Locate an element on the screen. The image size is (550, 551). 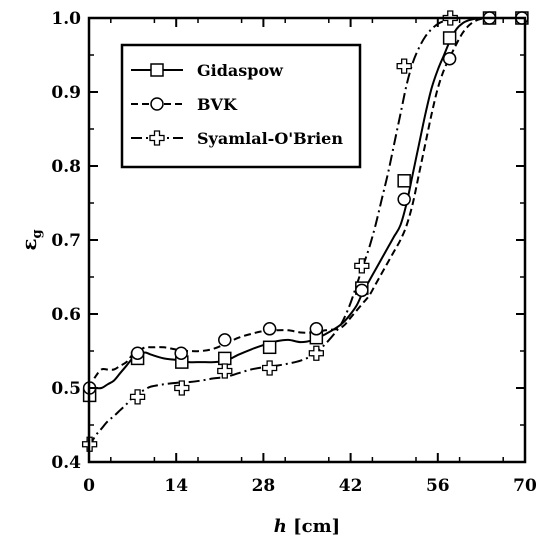
y-tick-label: 0.7 is located at coordinates (66, 241).